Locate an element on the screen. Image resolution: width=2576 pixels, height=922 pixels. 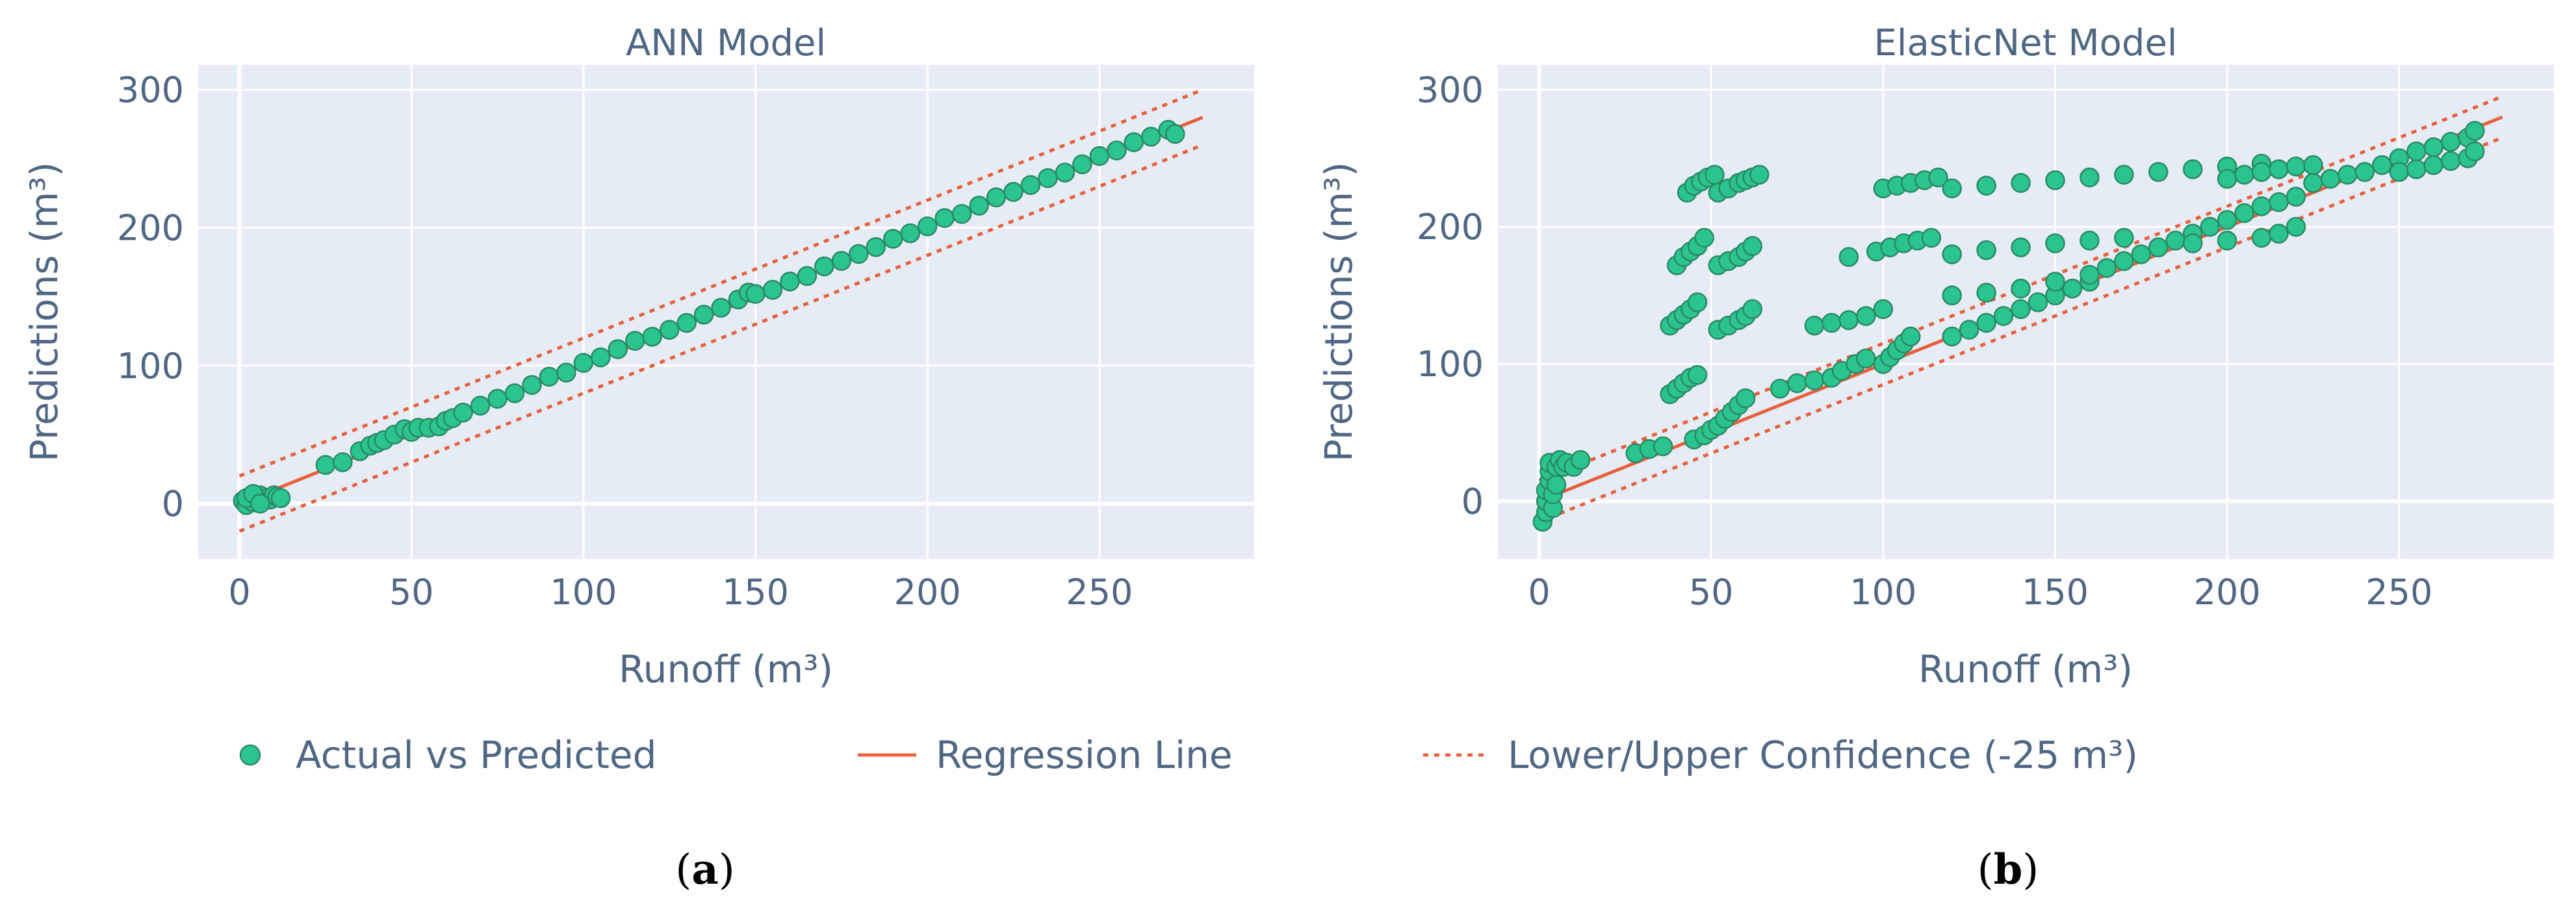
chart-title-b: ElasticNet Model is located at coordinates (2026, 43).